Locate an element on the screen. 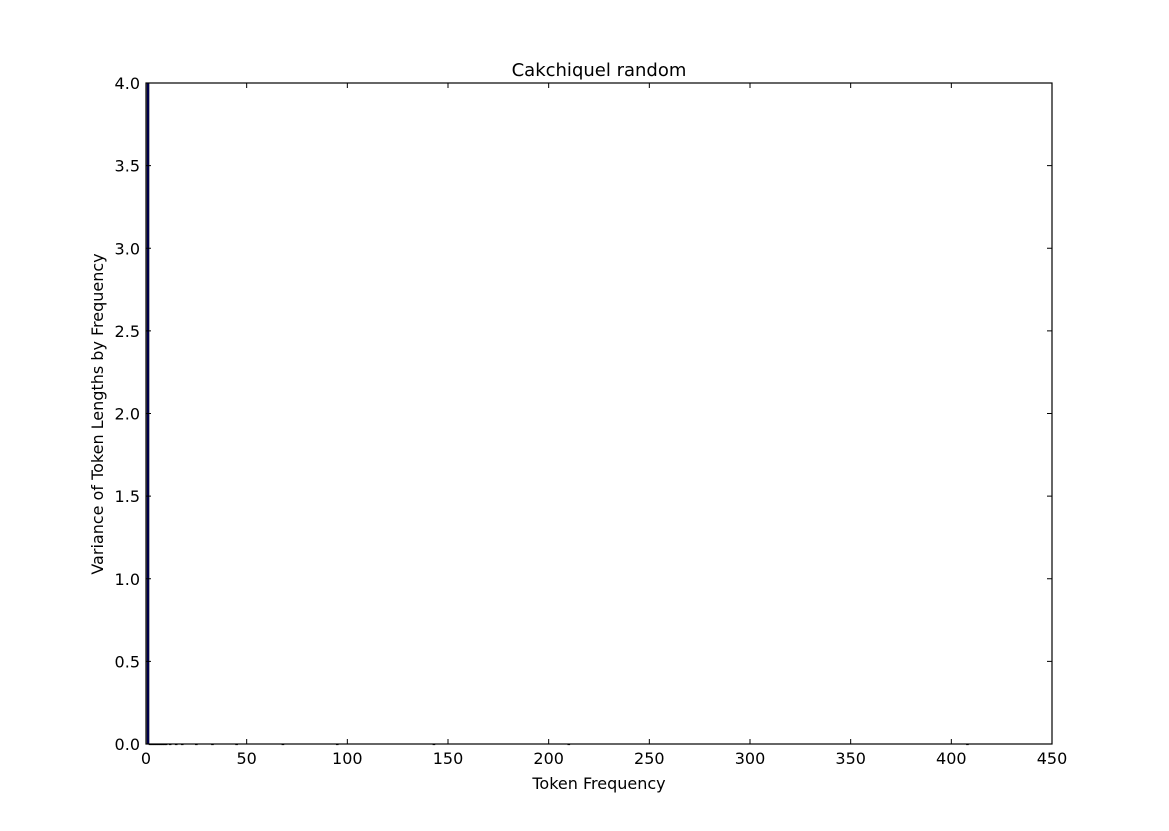 This screenshot has height=831, width=1169. y-tick-label-3: 1.5 is located at coordinates (127, 496).